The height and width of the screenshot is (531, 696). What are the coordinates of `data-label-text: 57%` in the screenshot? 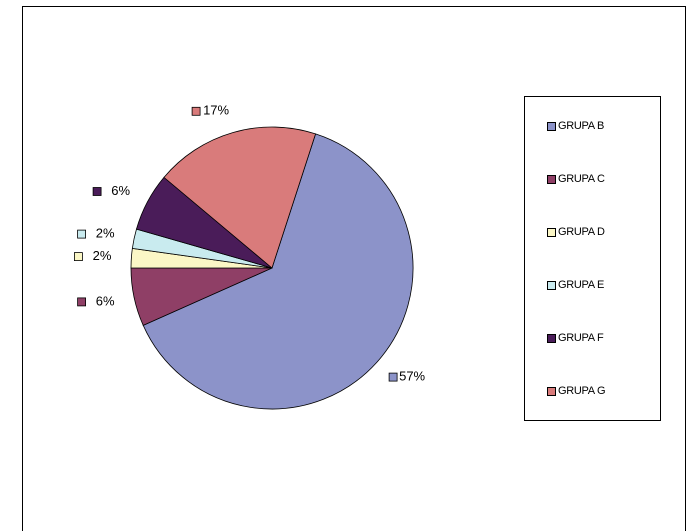 It's located at (412, 376).